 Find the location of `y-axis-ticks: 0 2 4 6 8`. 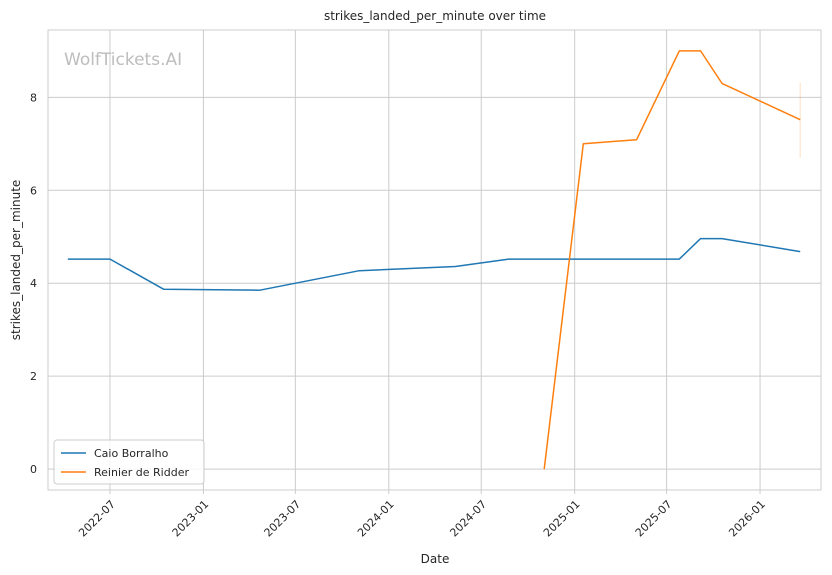

y-axis-ticks: 0 2 4 6 8 is located at coordinates (33, 283).